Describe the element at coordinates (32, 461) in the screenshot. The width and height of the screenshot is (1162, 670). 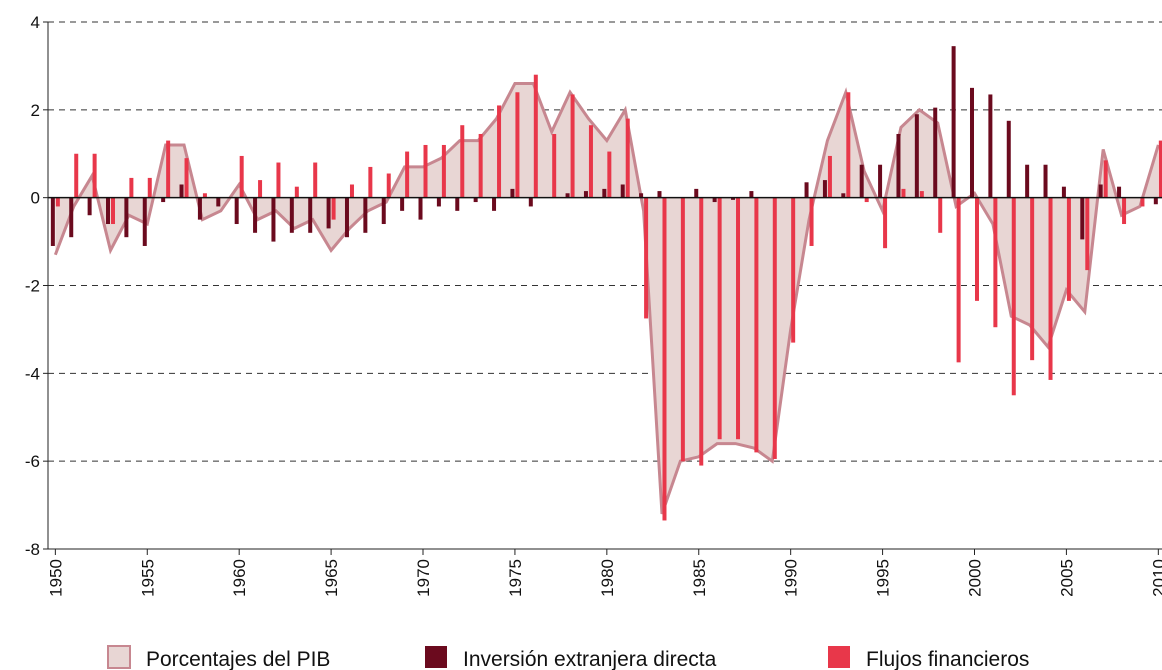
I see `y-tick-label: -6` at that location.